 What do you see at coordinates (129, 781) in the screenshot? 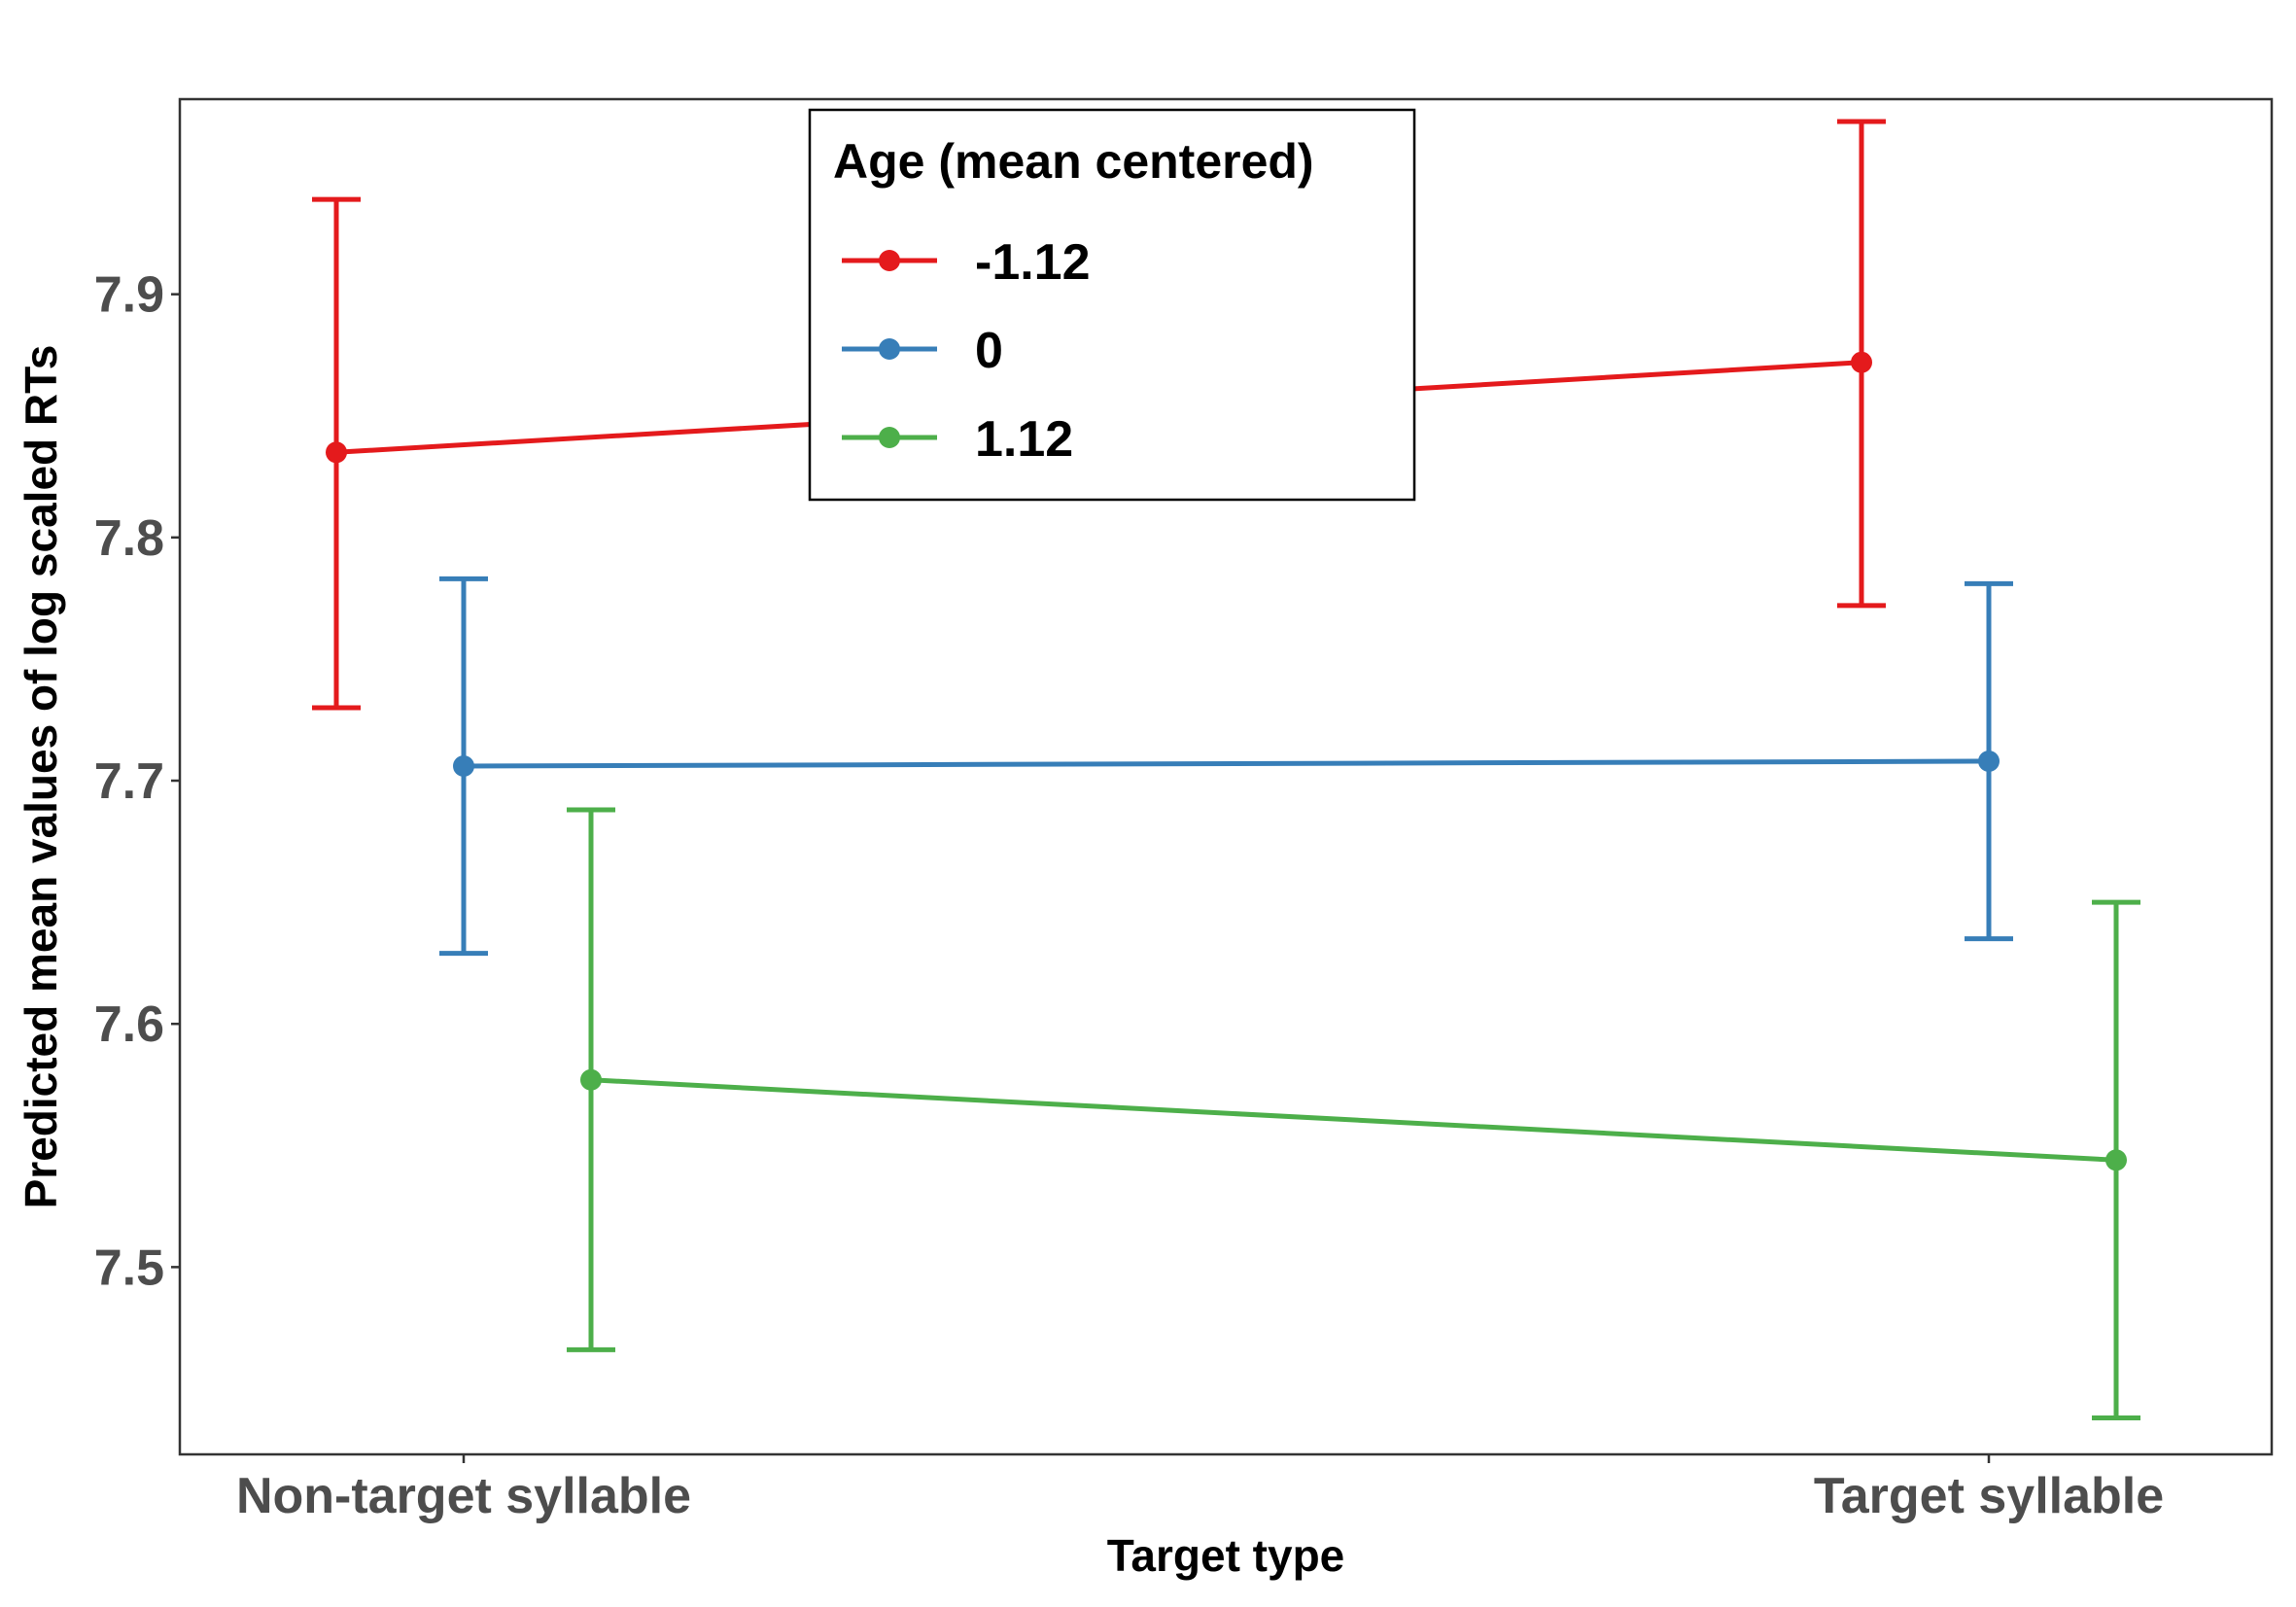
I see `y-tick-label: 7.7` at bounding box center [129, 781].